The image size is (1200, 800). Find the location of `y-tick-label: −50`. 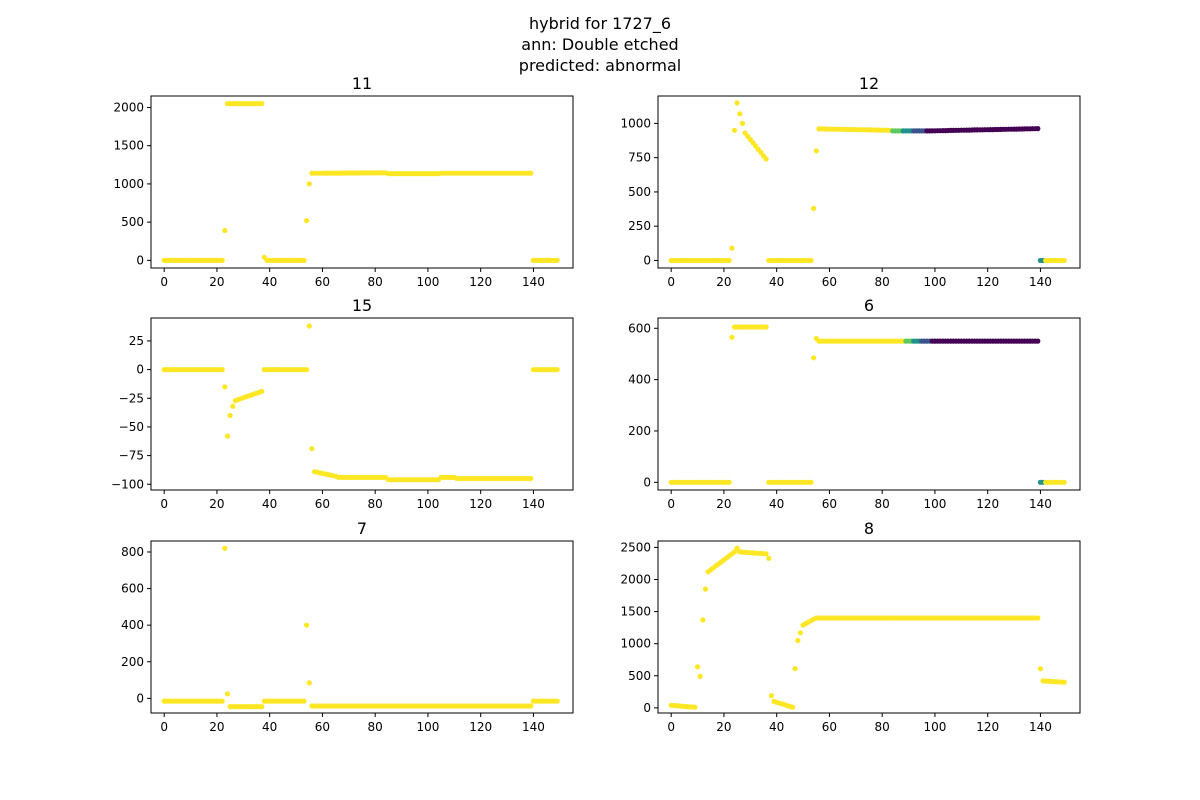

y-tick-label: −50 is located at coordinates (131, 427).